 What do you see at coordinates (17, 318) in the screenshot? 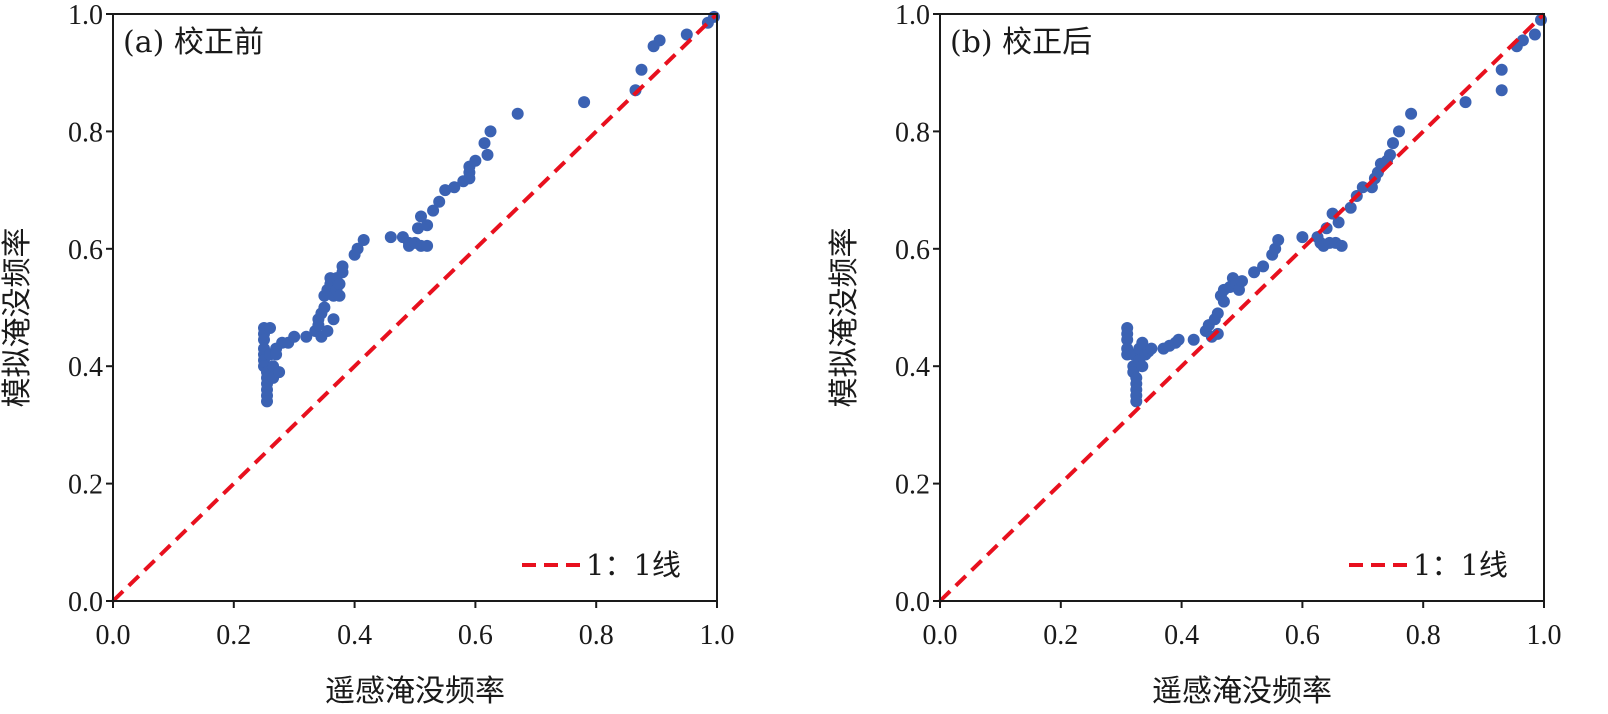
I see `y-axis-title-a: 模拟淹没频率` at bounding box center [17, 318].